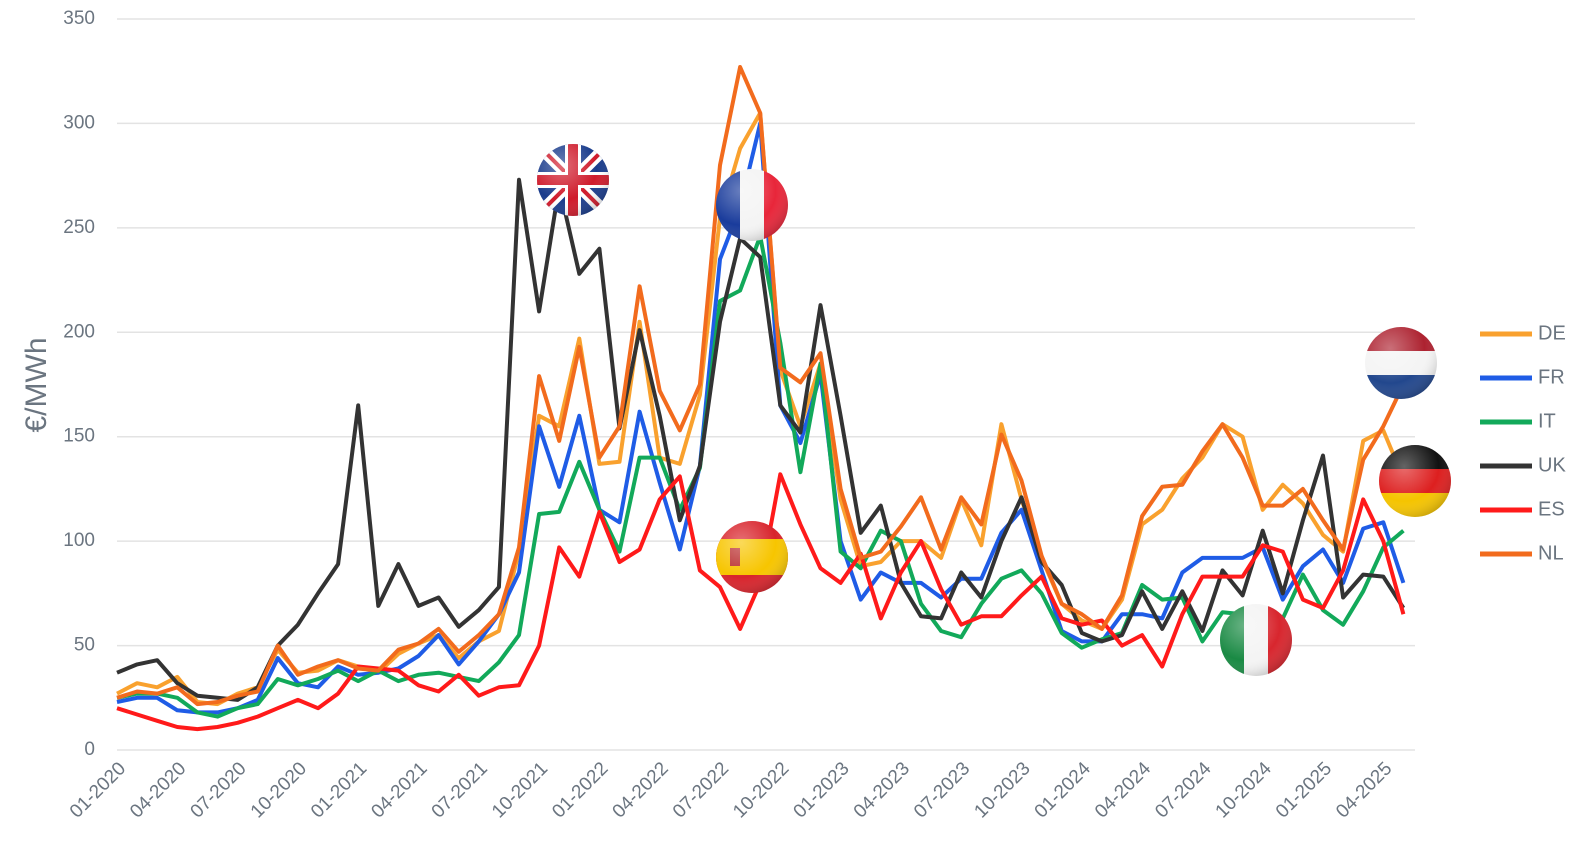 The image size is (1584, 849). I want to click on x-tick-label: 04-2025, so click(1364, 790).